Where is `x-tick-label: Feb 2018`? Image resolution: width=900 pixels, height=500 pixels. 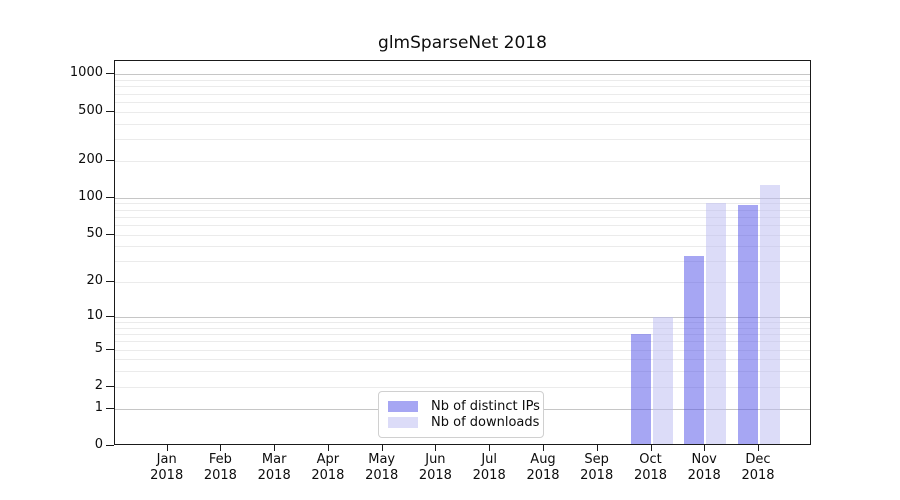 x-tick-label: Feb 2018 is located at coordinates (220, 468).